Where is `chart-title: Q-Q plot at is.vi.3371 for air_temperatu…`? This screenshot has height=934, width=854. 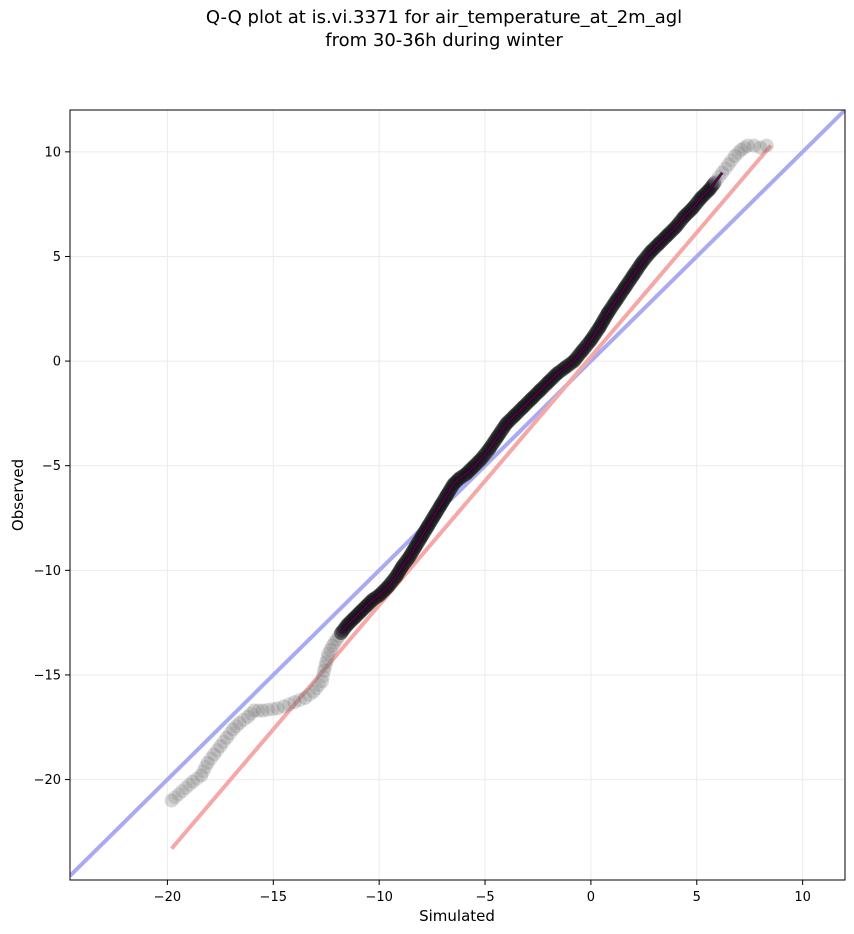 chart-title: Q-Q plot at is.vi.3371 for air_temperatu… is located at coordinates (427, 29).